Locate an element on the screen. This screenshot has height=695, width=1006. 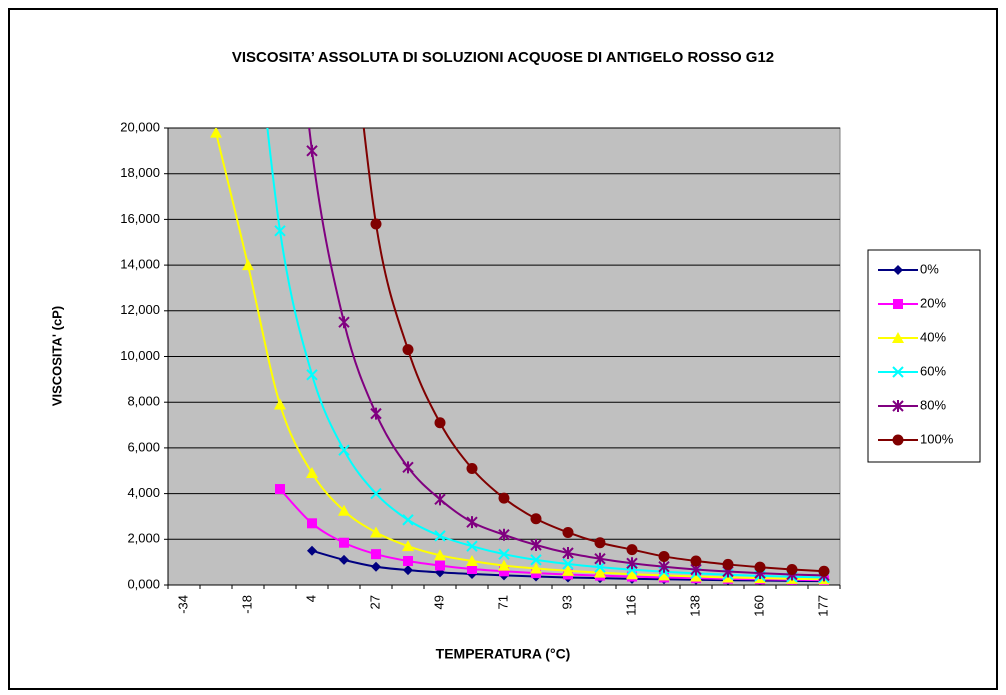
y-tick-label: 20,000 is located at coordinates (140, 126).